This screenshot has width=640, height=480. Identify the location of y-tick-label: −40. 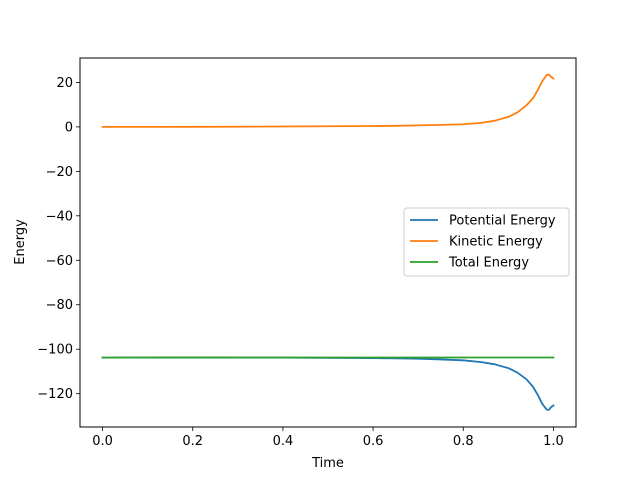
(59, 216).